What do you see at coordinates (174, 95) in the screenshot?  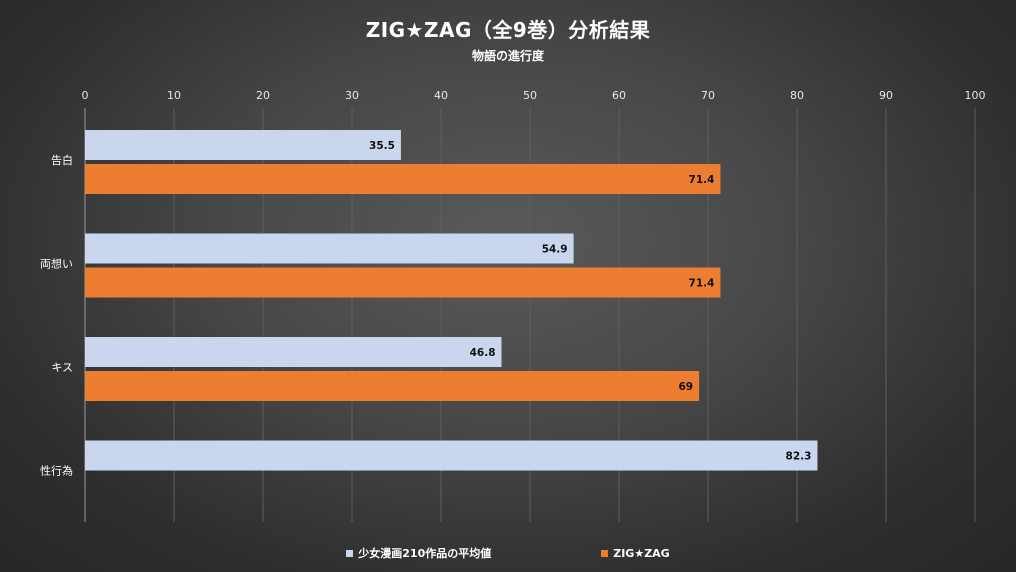 I see `x-tick-label: 10` at bounding box center [174, 95].